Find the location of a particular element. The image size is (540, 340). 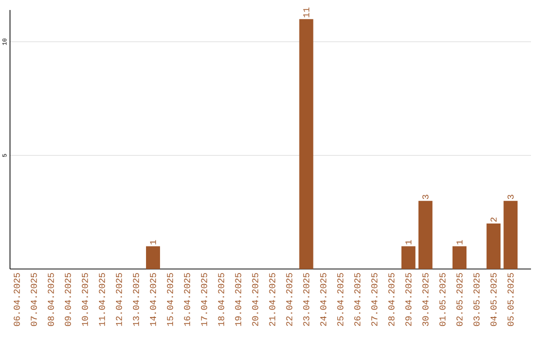

data-label: 2 is located at coordinates (493, 220).